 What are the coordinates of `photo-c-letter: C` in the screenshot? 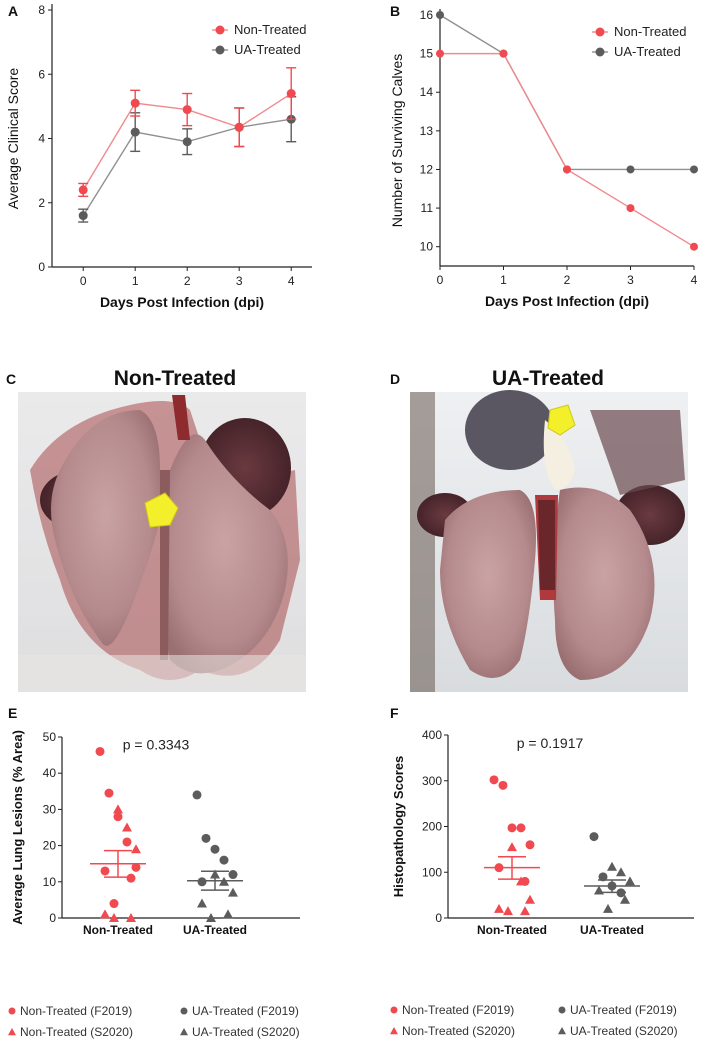 It's located at (11, 379).